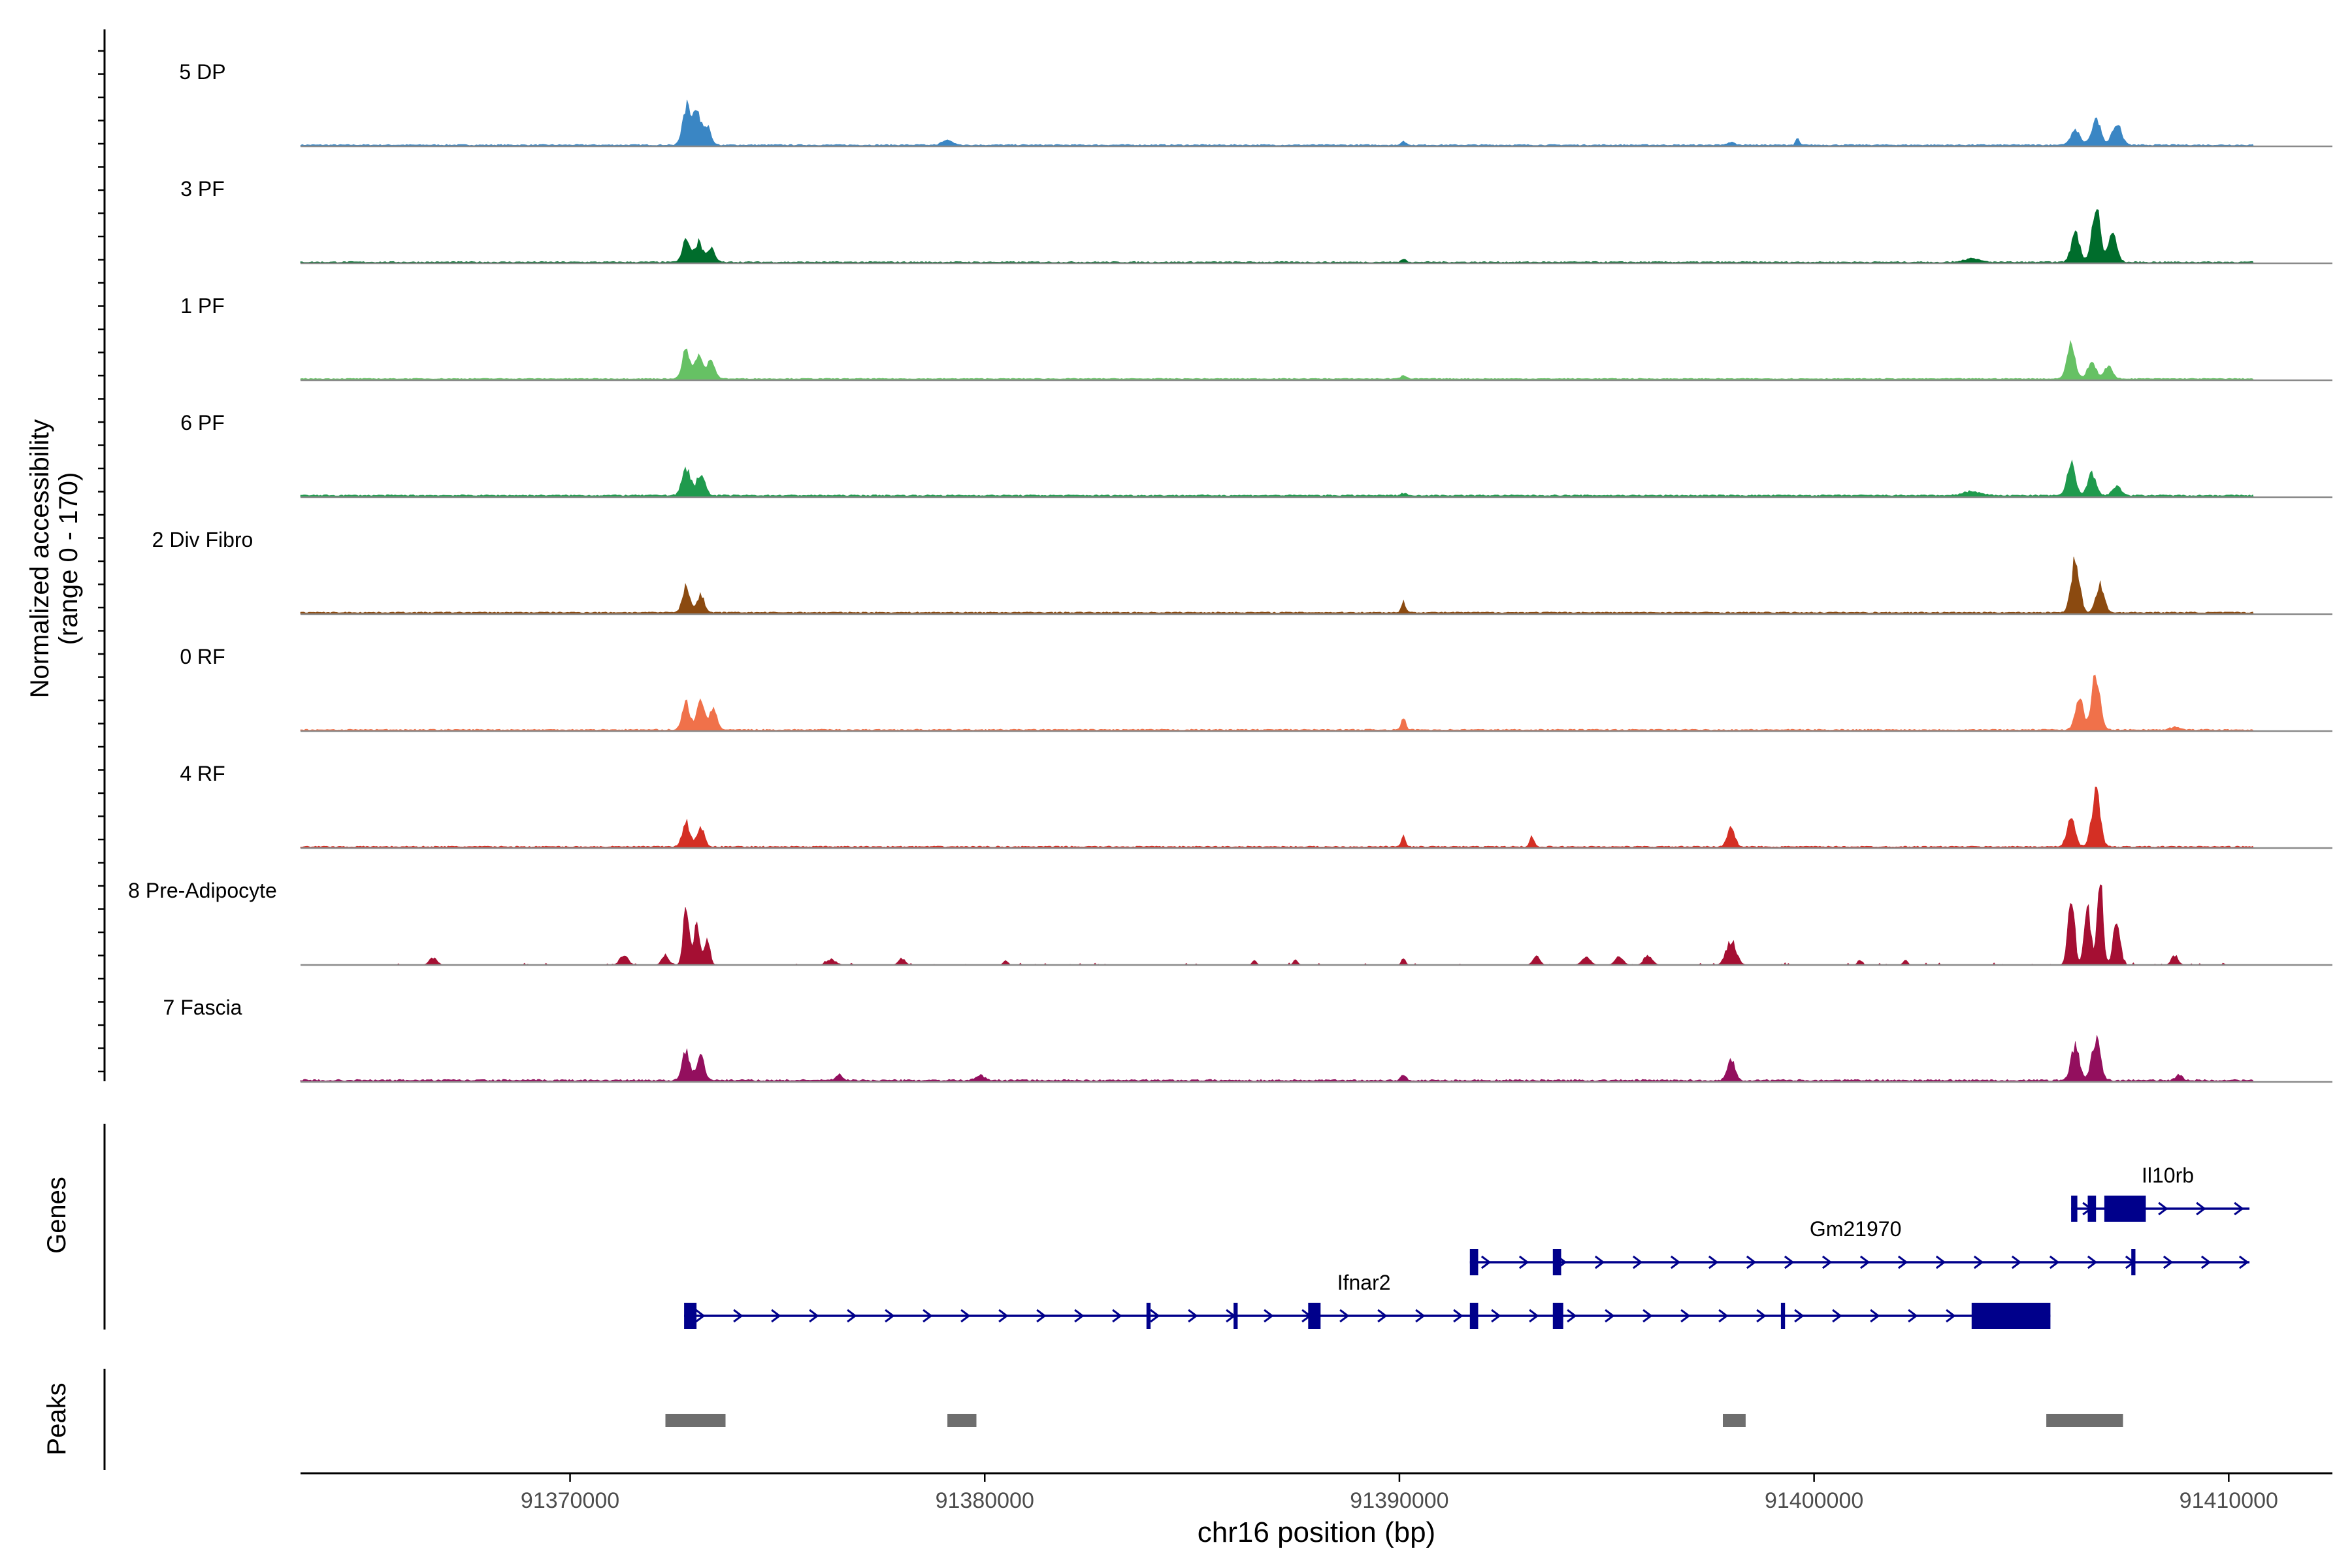  What do you see at coordinates (56, 1215) in the screenshot?
I see `genes-track-label: Genes` at bounding box center [56, 1215].